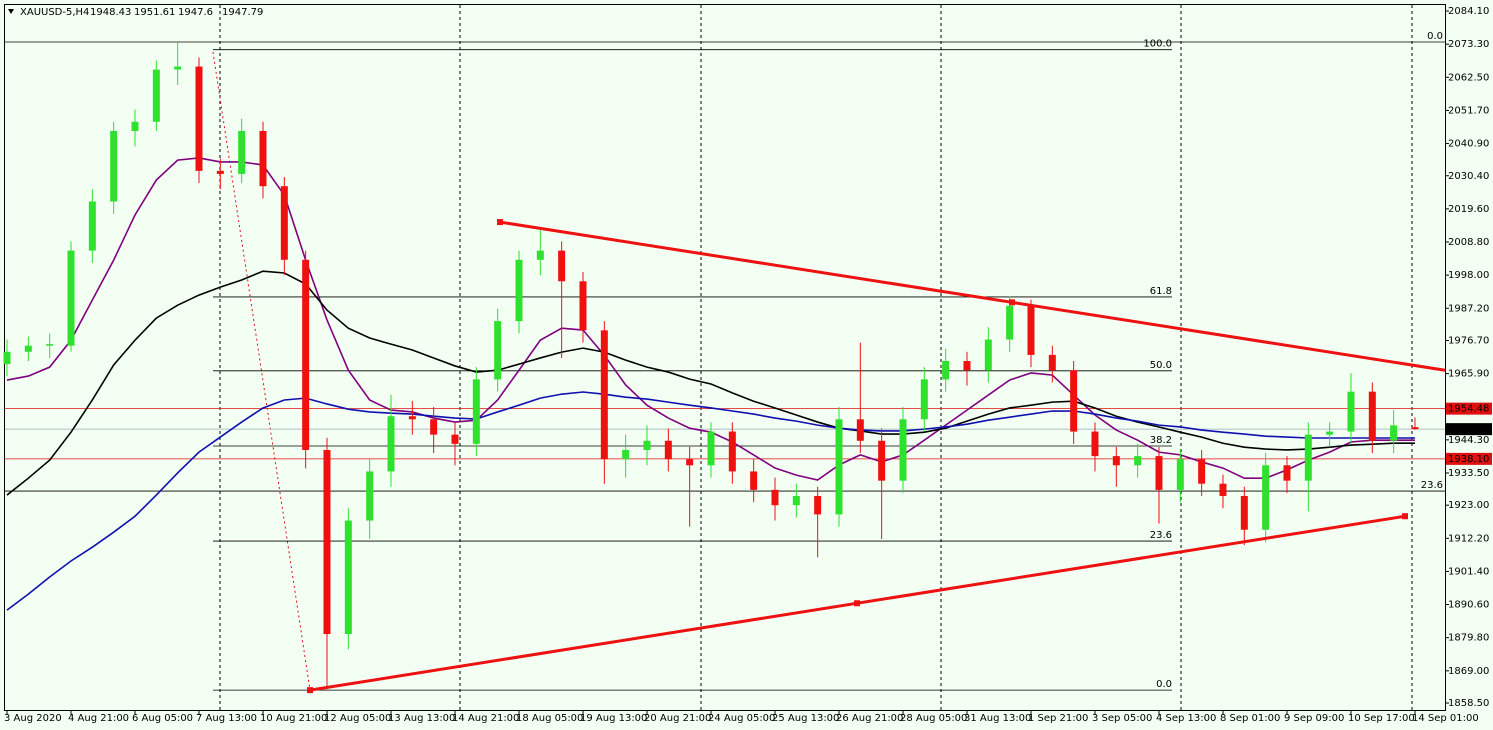  I want to click on y-tick-label: 1998.00, so click(1468, 275).